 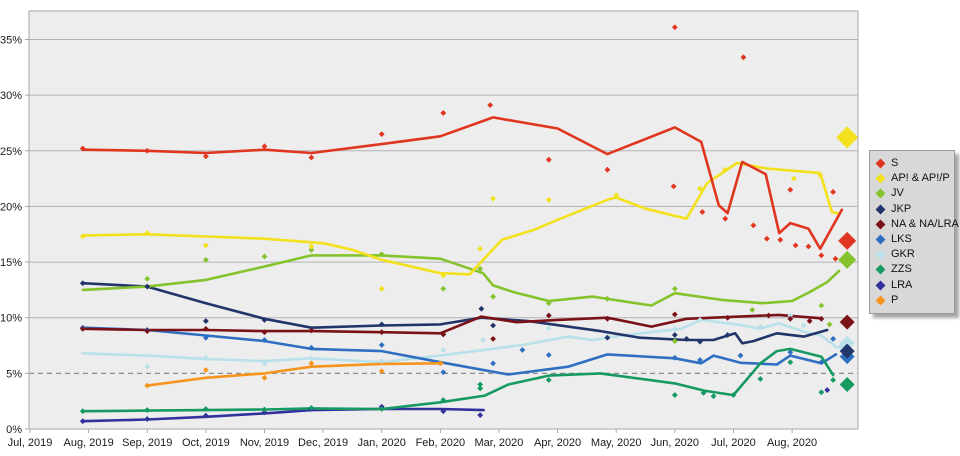 What do you see at coordinates (11, 96) in the screenshot?
I see `y-tick-label: 30%` at bounding box center [11, 96].